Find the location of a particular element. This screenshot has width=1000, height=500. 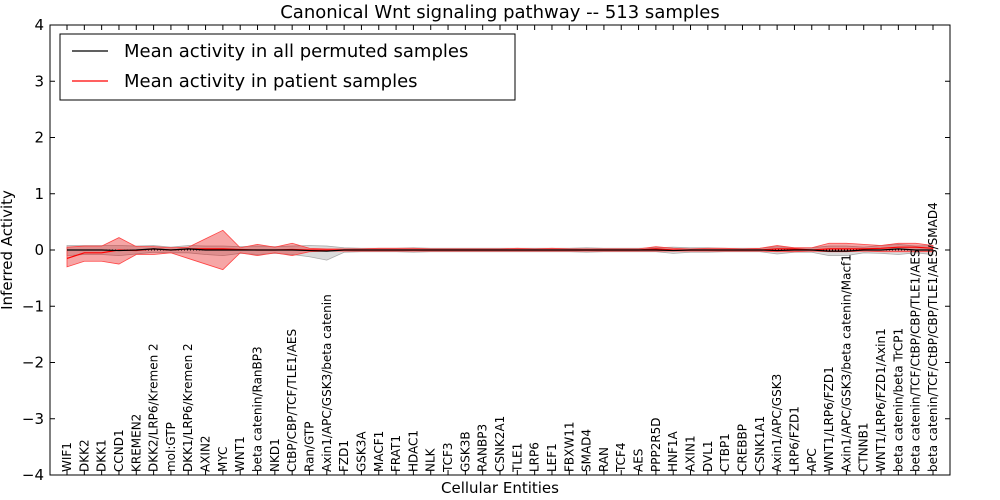

x-category-label: HNF1A is located at coordinates (673, 451).